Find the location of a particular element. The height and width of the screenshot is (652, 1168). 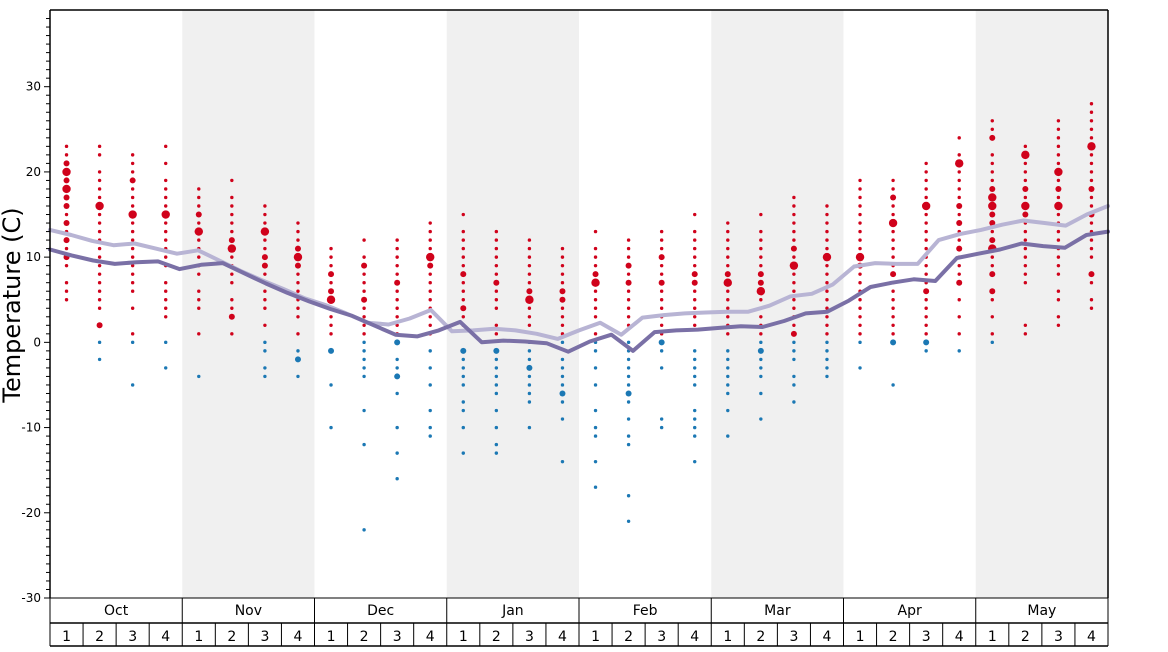

y-tick-label: 30 is located at coordinates (33, 87).